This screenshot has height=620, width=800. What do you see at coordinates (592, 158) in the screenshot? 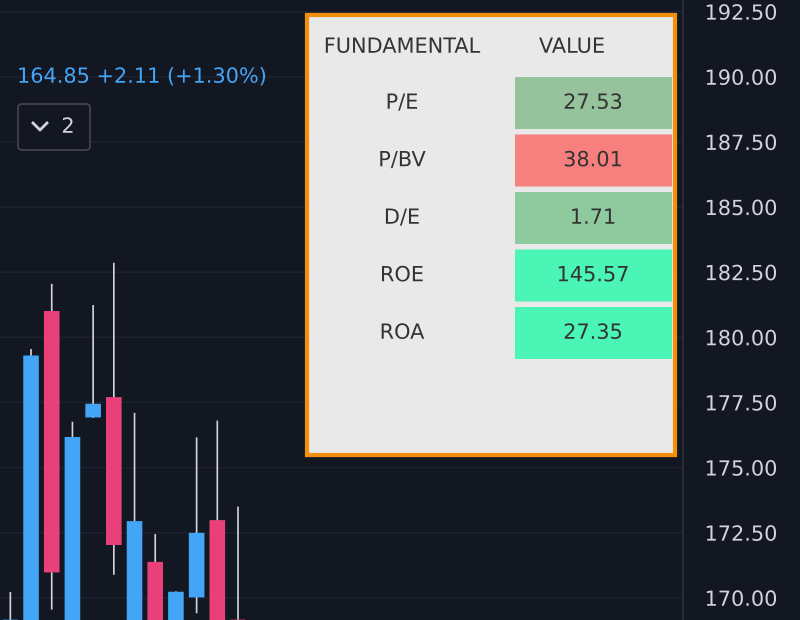
I see `data-label: 38.01` at bounding box center [592, 158].